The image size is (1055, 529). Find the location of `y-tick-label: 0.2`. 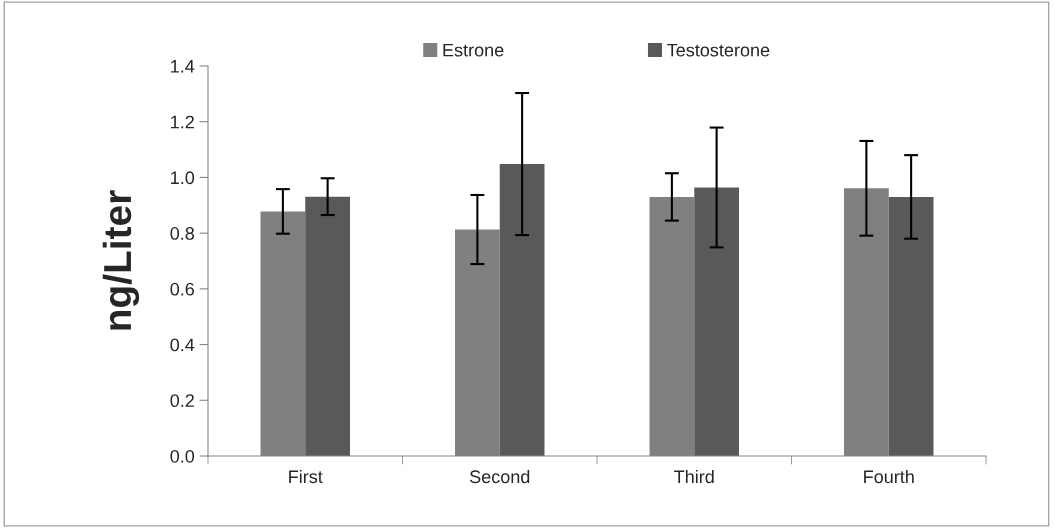

y-tick-label: 0.2 is located at coordinates (182, 401).